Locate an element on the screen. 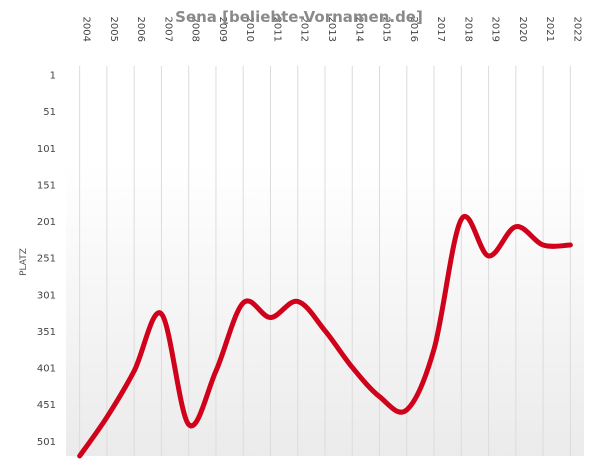 Image resolution: width=598 pixels, height=474 pixels. y-tick-label: 1 is located at coordinates (53, 76).